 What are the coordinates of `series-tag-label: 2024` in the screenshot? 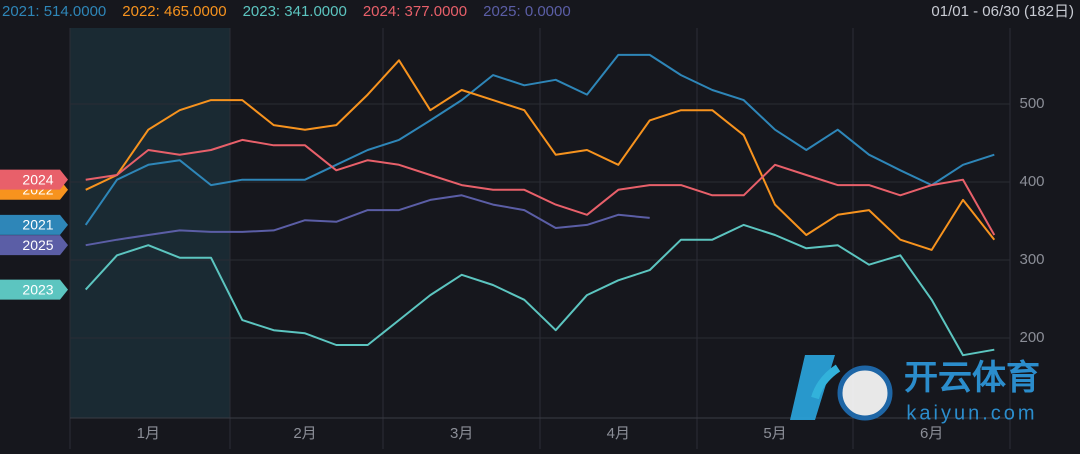 It's located at (37, 179).